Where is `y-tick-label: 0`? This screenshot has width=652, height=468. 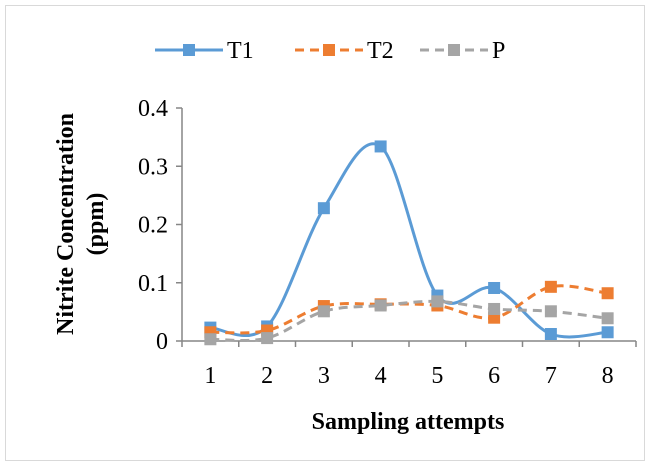
y-tick-label: 0 is located at coordinates (162, 342).